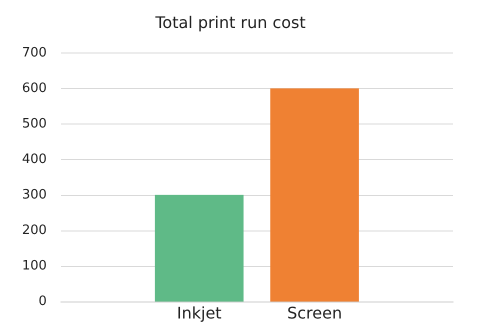  Describe the element at coordinates (34, 53) in the screenshot. I see `y-tick-label: 700` at that location.